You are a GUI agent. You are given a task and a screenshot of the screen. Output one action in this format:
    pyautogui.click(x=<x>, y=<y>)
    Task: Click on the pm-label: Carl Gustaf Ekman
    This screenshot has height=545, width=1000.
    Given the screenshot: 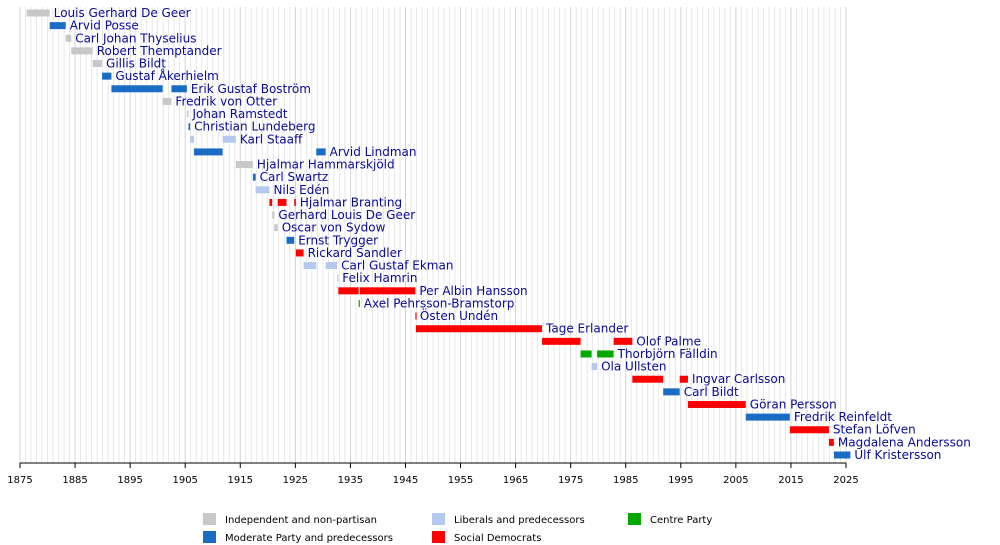 What is the action you would take?
    pyautogui.click(x=397, y=266)
    